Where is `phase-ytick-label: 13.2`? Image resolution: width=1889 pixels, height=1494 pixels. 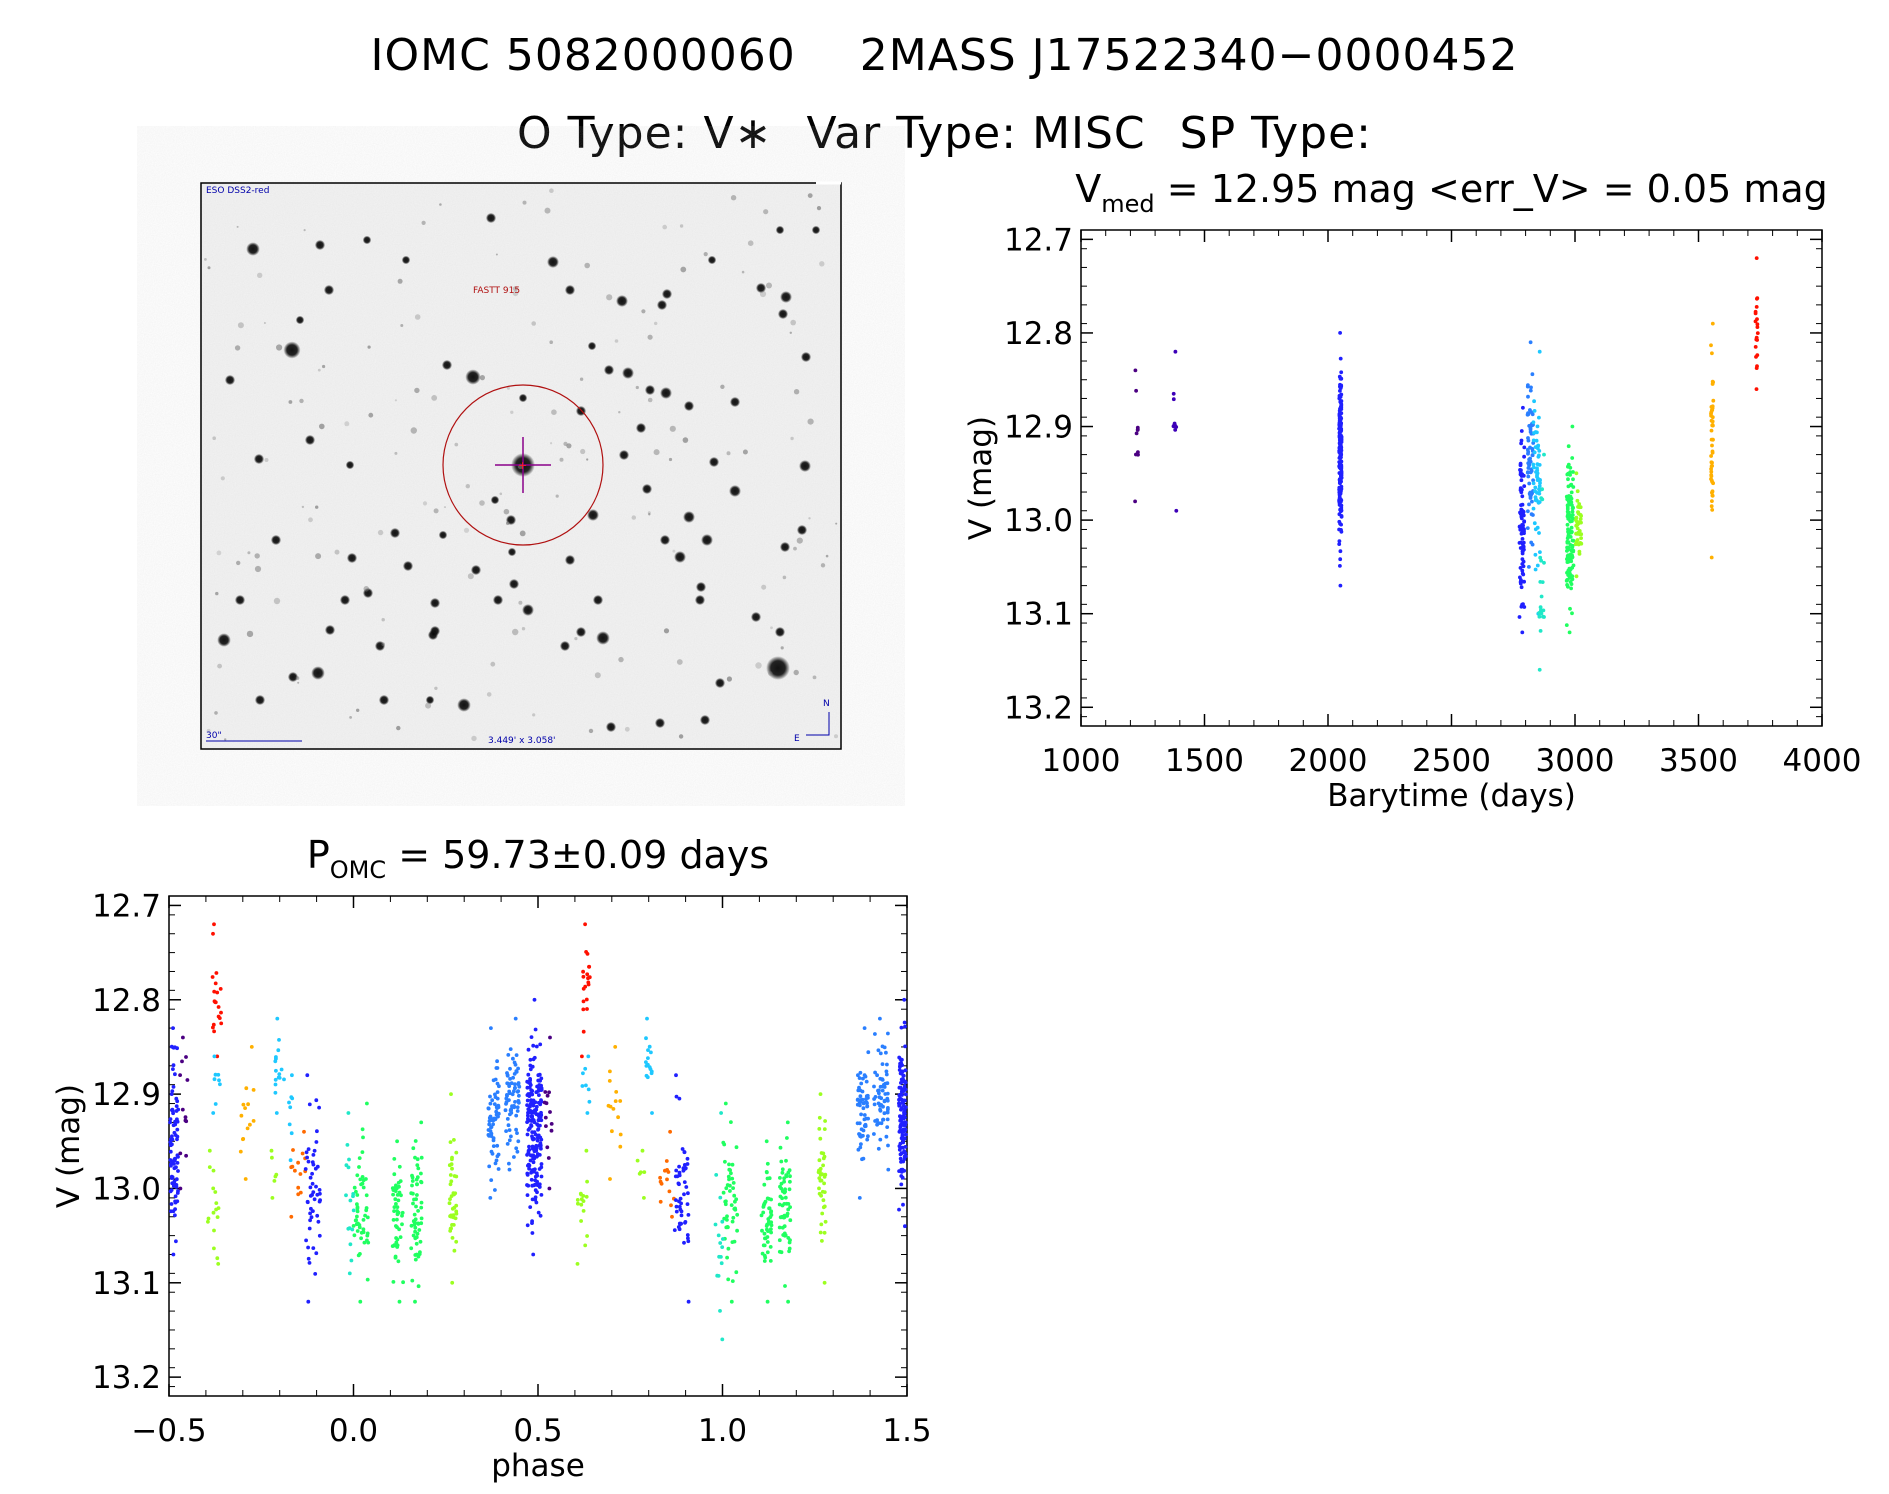
phase-ytick-label: 13.2 is located at coordinates (126, 1378).